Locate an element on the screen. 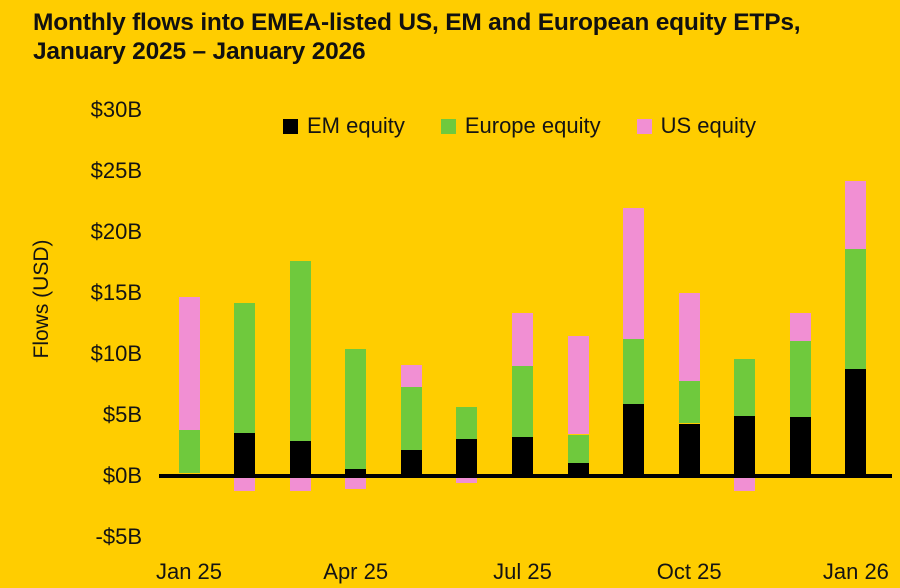 This screenshot has width=900, height=588. y-tick-label: $30B is located at coordinates (116, 109).